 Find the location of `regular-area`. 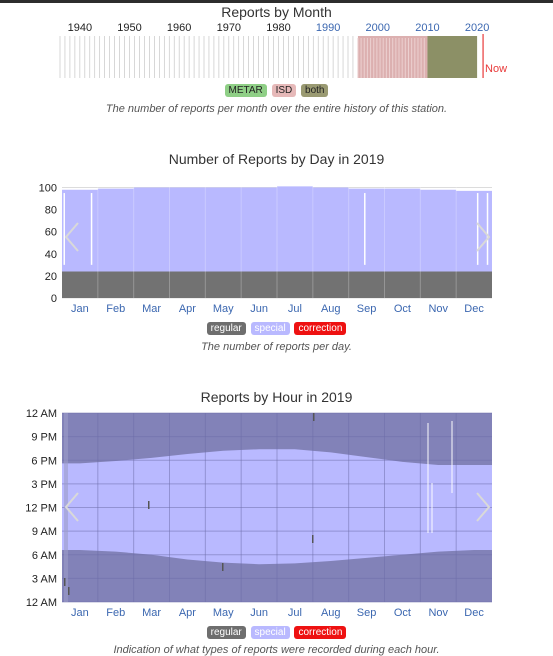

regular-area is located at coordinates (277, 284).